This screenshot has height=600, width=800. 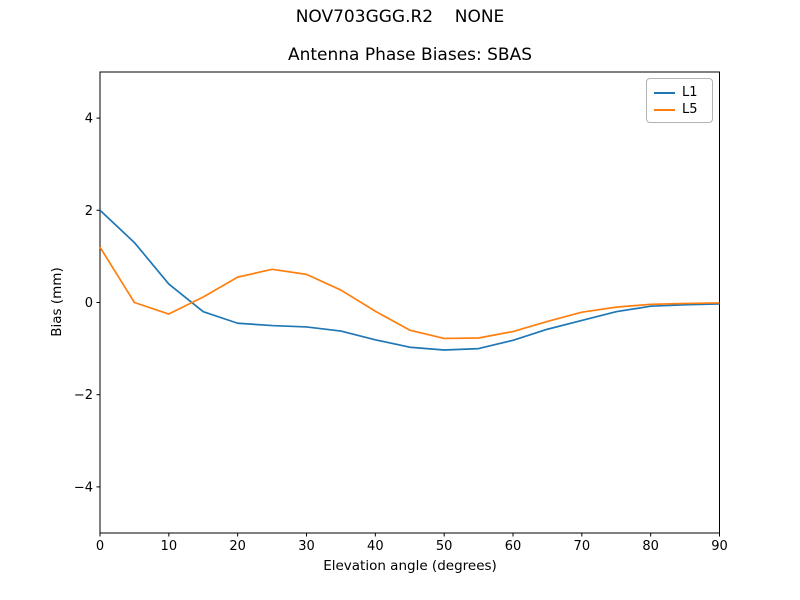 I want to click on x-tick-label: 90, so click(x=719, y=546).